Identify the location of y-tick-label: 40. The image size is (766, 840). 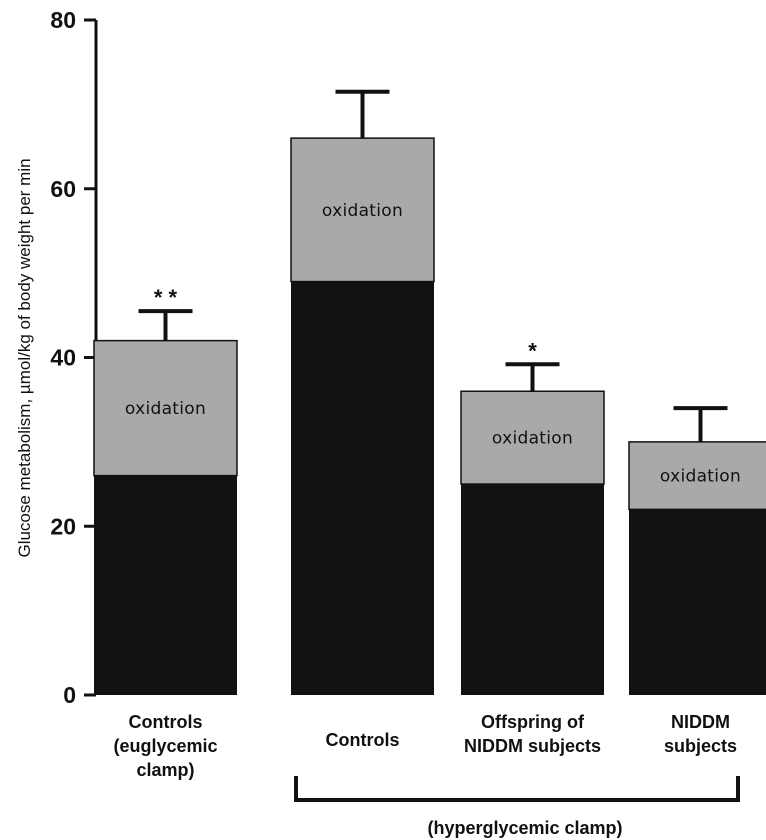
(63, 358).